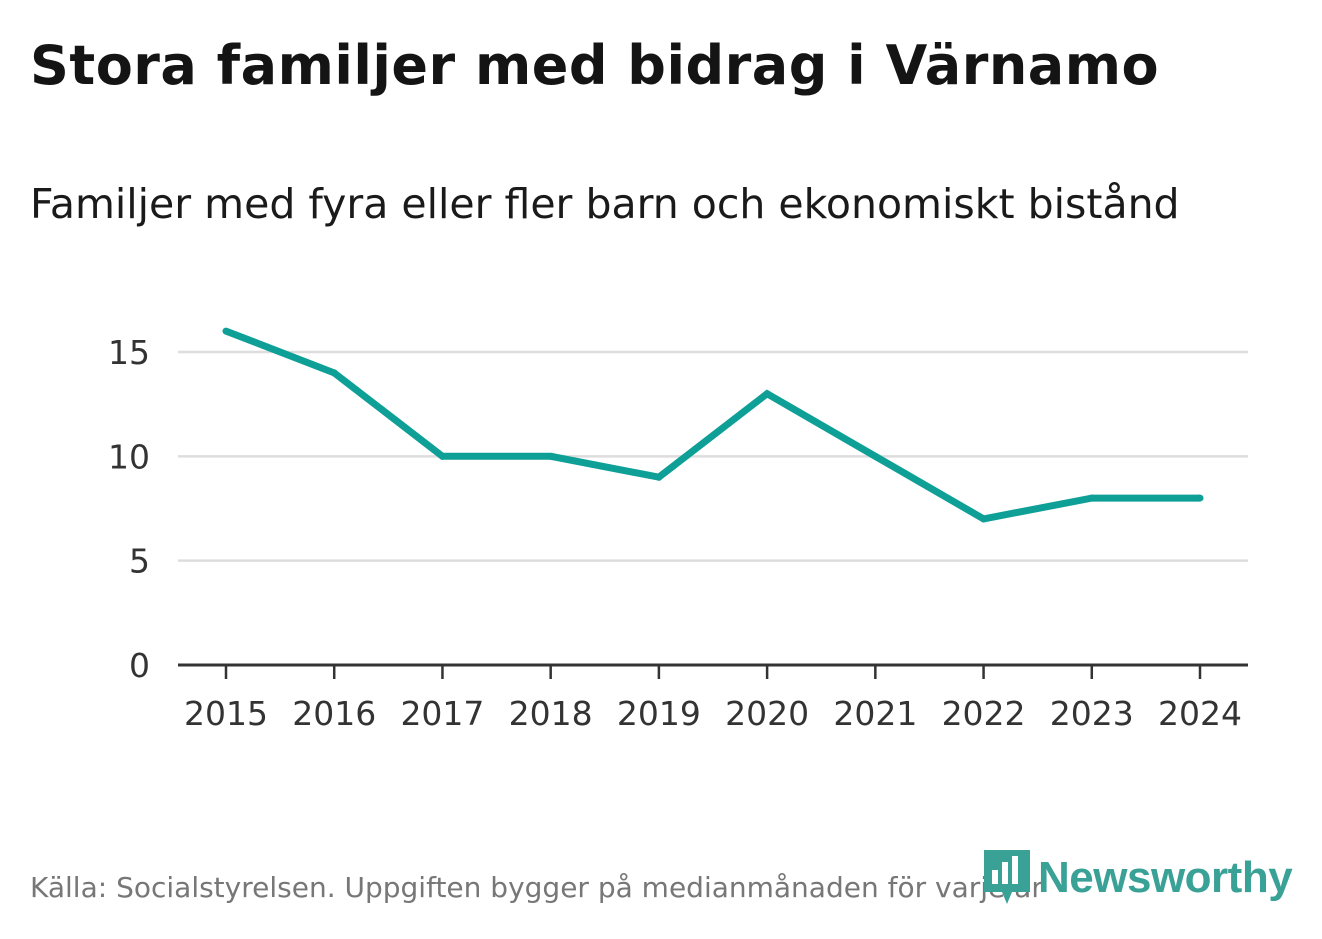  Describe the element at coordinates (139, 561) in the screenshot. I see `y-tick-label: 5` at that location.